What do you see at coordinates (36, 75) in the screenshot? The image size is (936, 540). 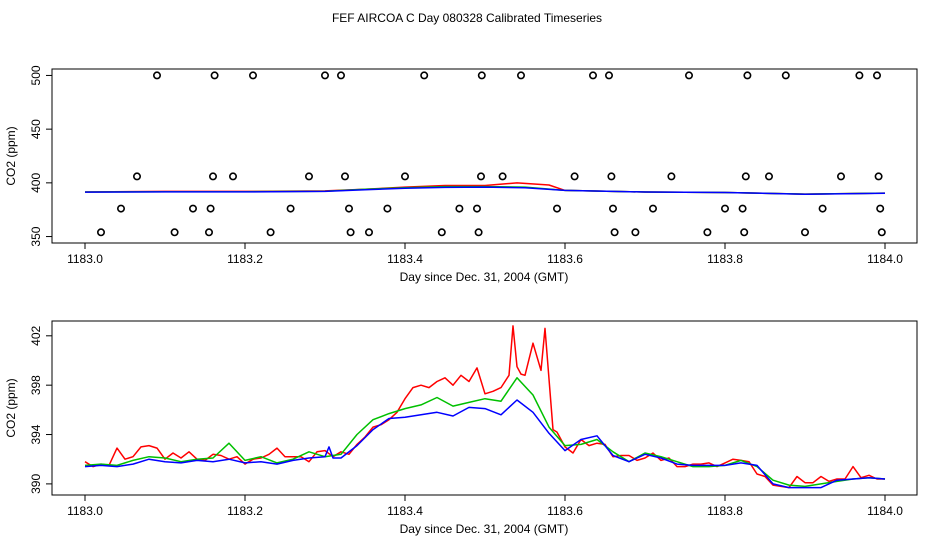 I see `y-tick-label: 500` at bounding box center [36, 75].